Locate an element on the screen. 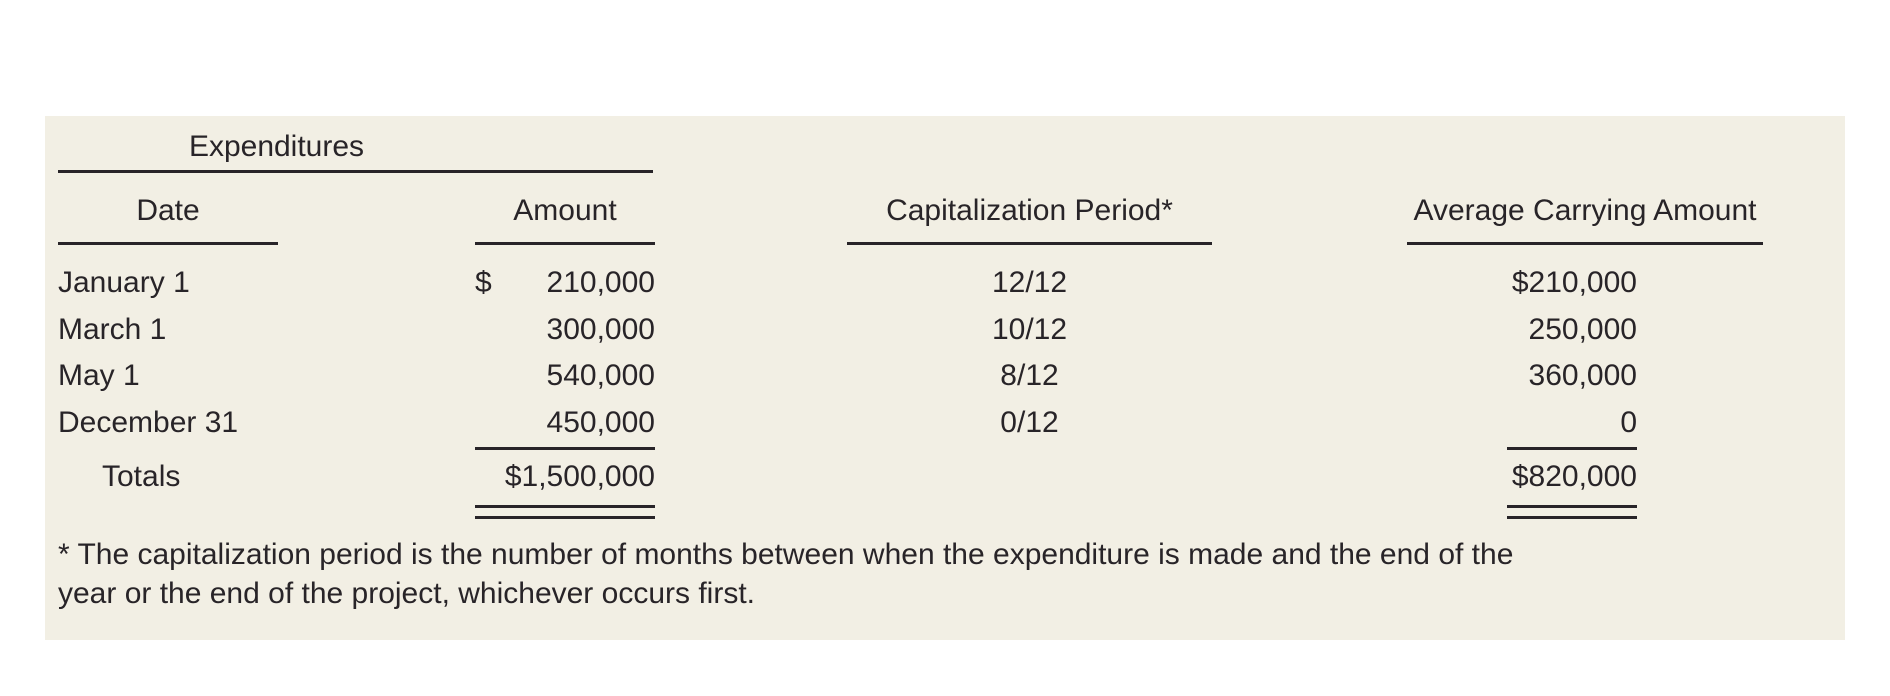 The image size is (1890, 696). dollar-sign: $ is located at coordinates (483, 282).